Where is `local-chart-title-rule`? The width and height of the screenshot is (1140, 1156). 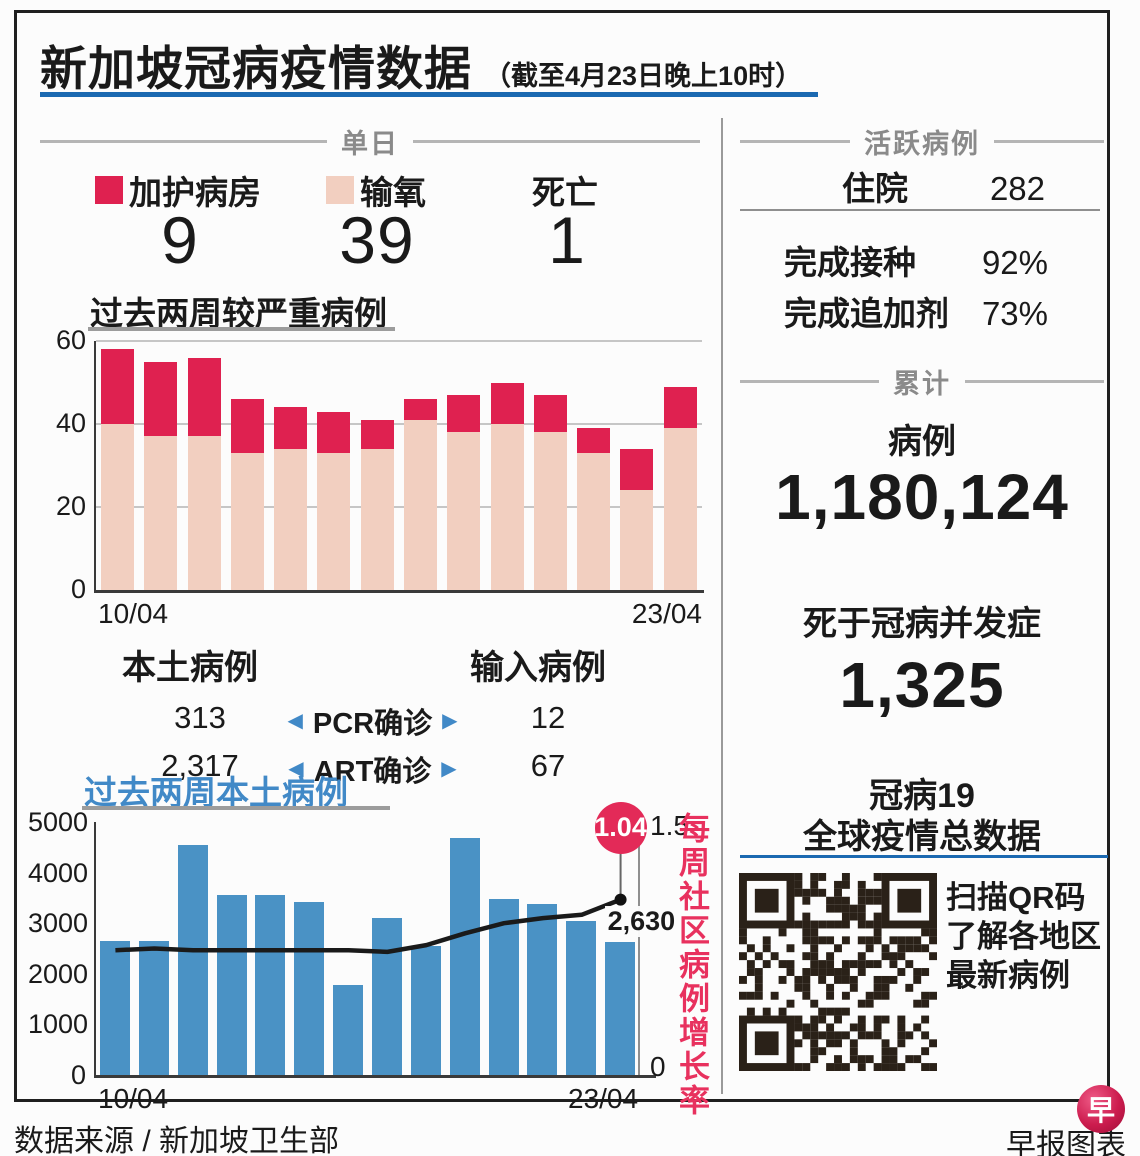
local-chart-title-rule is located at coordinates (236, 808).